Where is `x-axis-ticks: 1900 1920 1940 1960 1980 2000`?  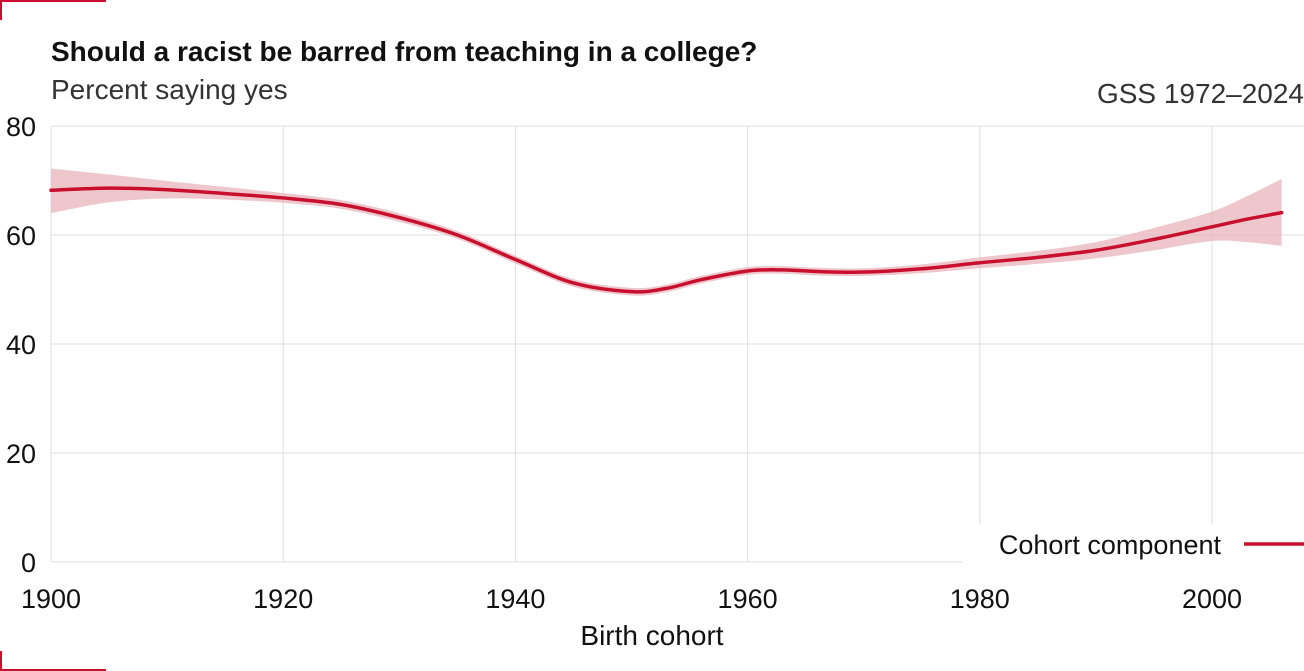 x-axis-ticks: 1900 1920 1940 1960 1980 2000 is located at coordinates (631, 599).